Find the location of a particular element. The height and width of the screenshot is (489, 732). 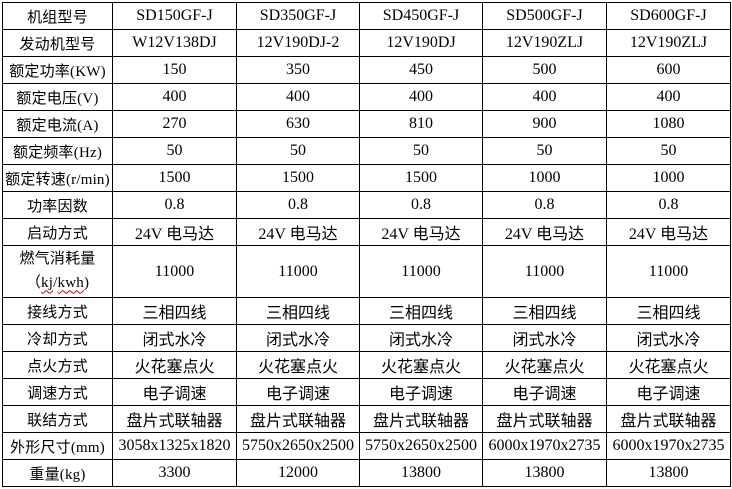

label-text: （ is located at coordinates (33, 282).